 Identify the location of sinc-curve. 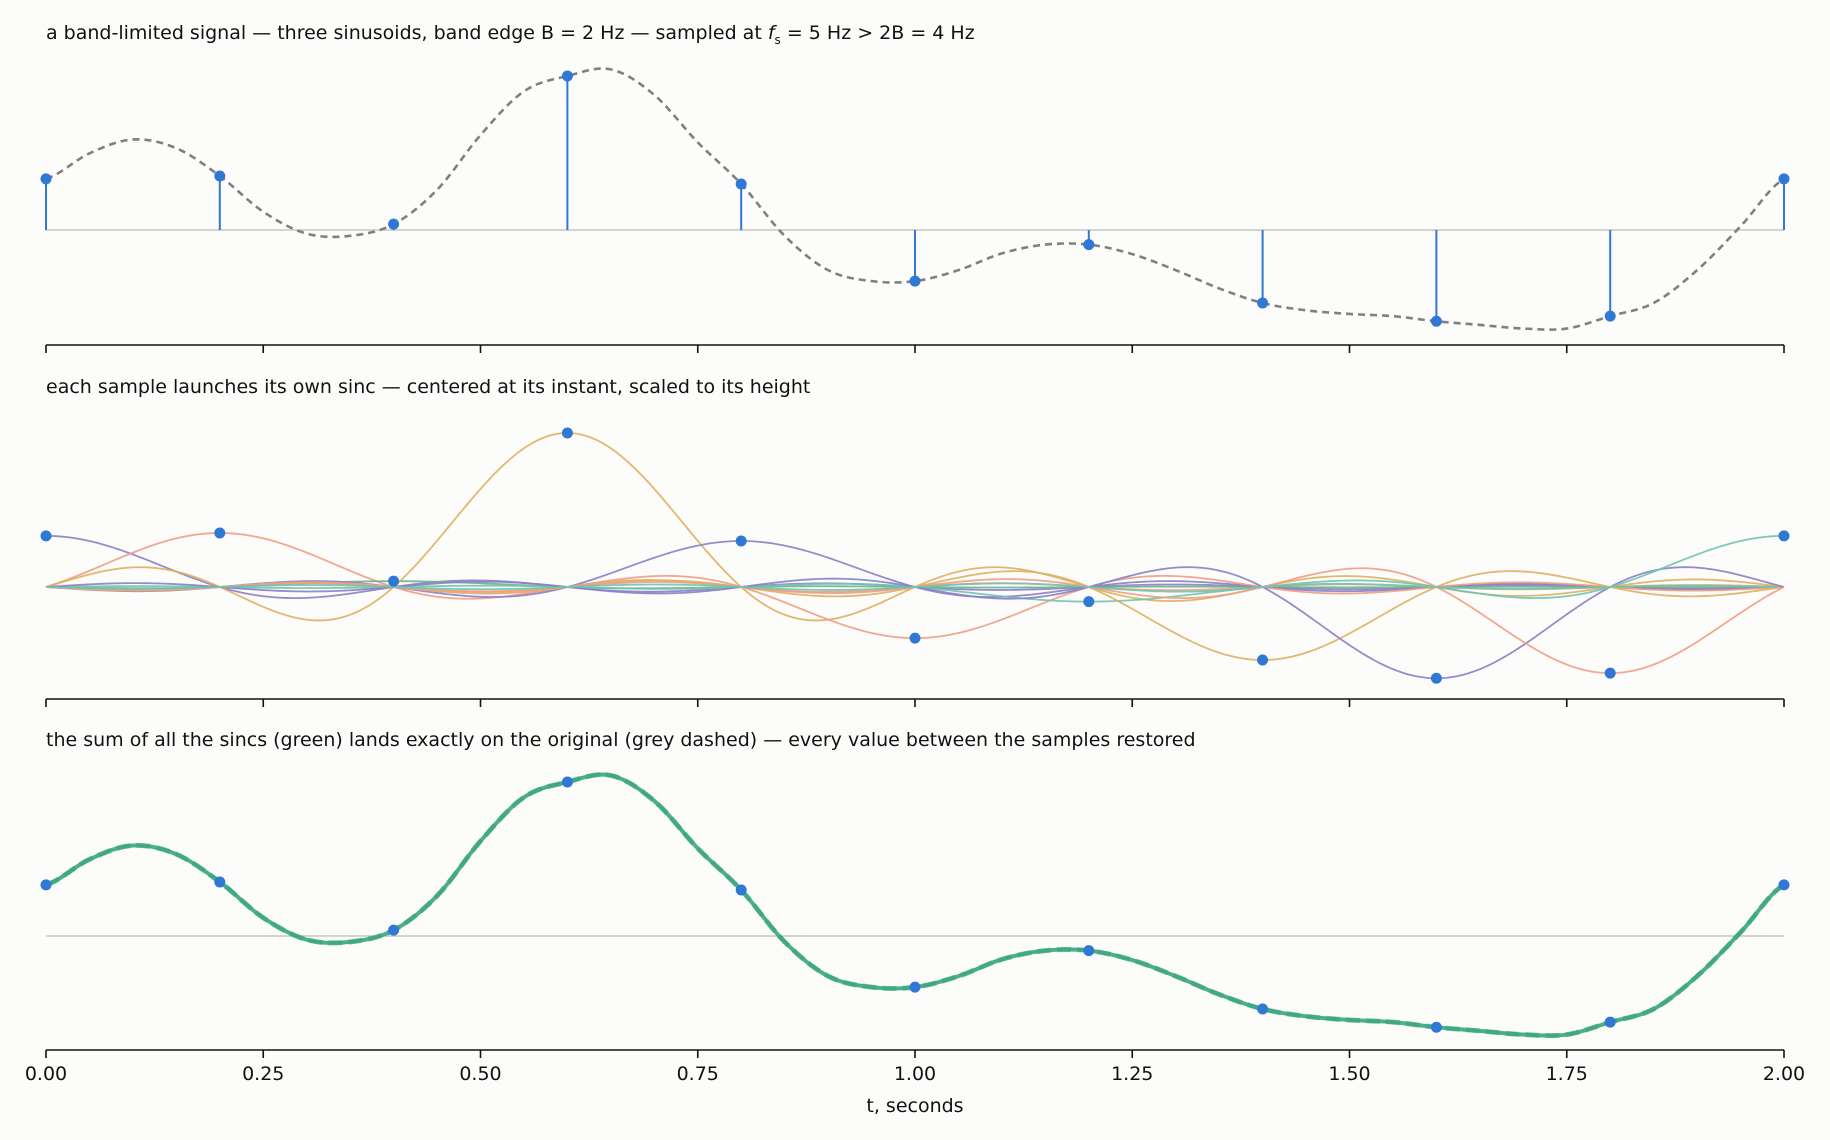
(915, 567).